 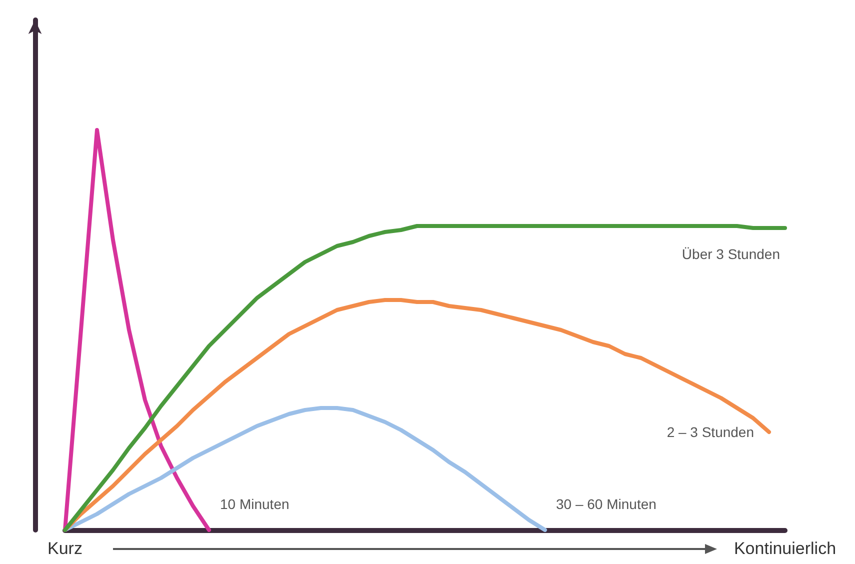 I want to click on series-label: 30 – 60 Minuten, so click(x=606, y=504).